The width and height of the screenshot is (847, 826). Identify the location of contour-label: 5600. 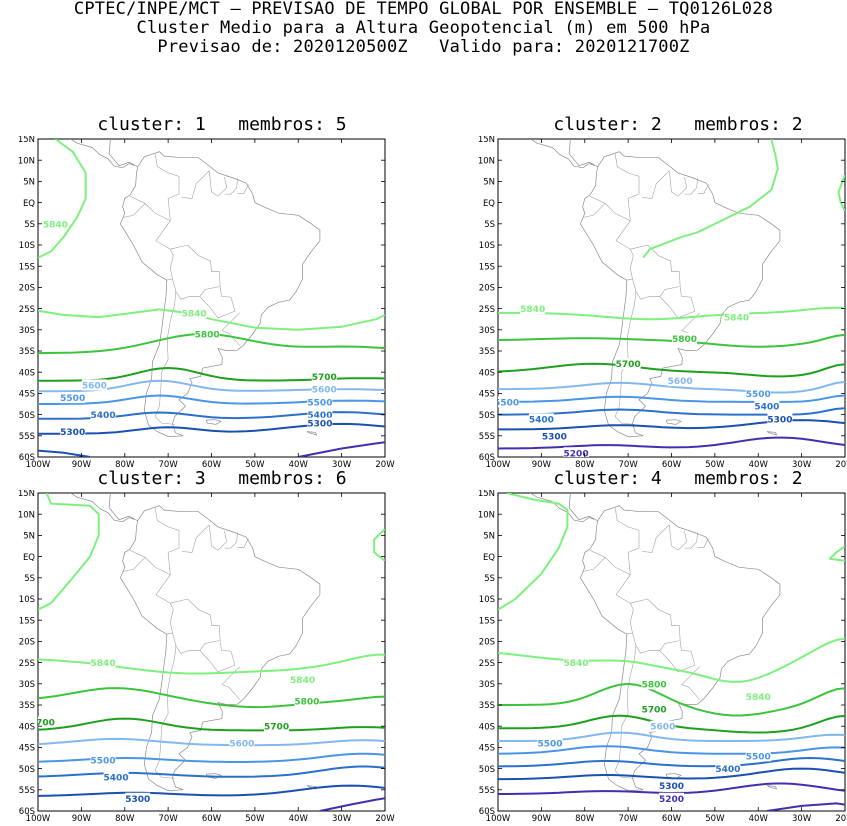
(324, 391).